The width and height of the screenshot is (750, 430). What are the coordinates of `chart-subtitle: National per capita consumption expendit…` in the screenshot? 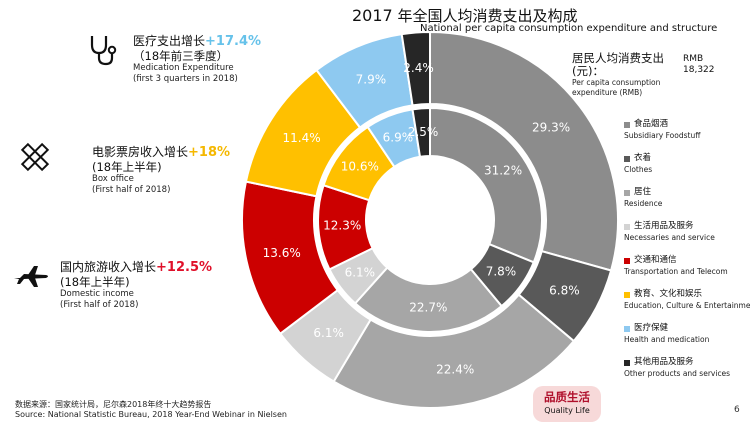 It's located at (569, 28).